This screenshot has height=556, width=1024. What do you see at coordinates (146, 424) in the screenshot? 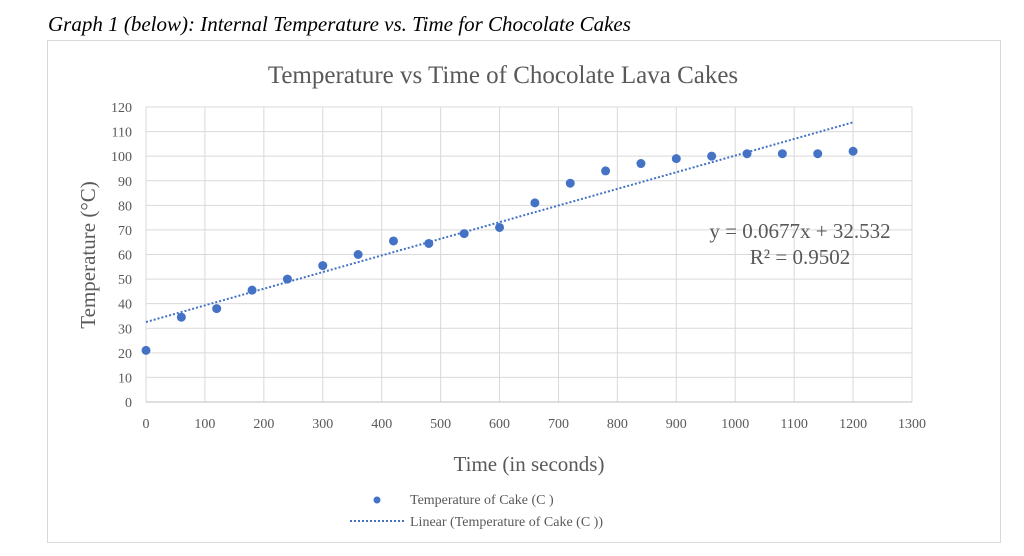
I see `x-tick-label: 0` at bounding box center [146, 424].